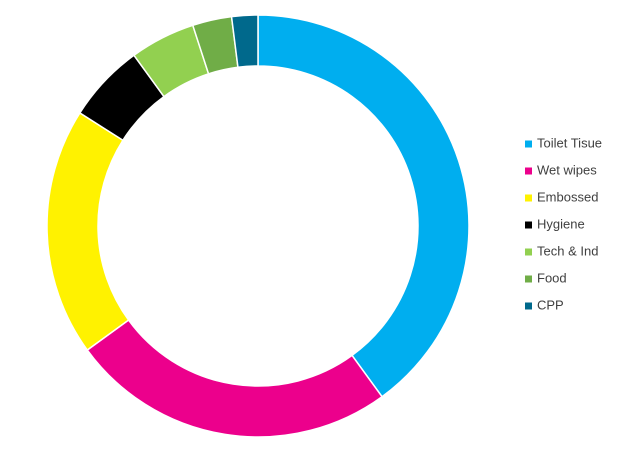 Image resolution: width=625 pixels, height=453 pixels. I want to click on legend-label: Wet wipes, so click(567, 169).